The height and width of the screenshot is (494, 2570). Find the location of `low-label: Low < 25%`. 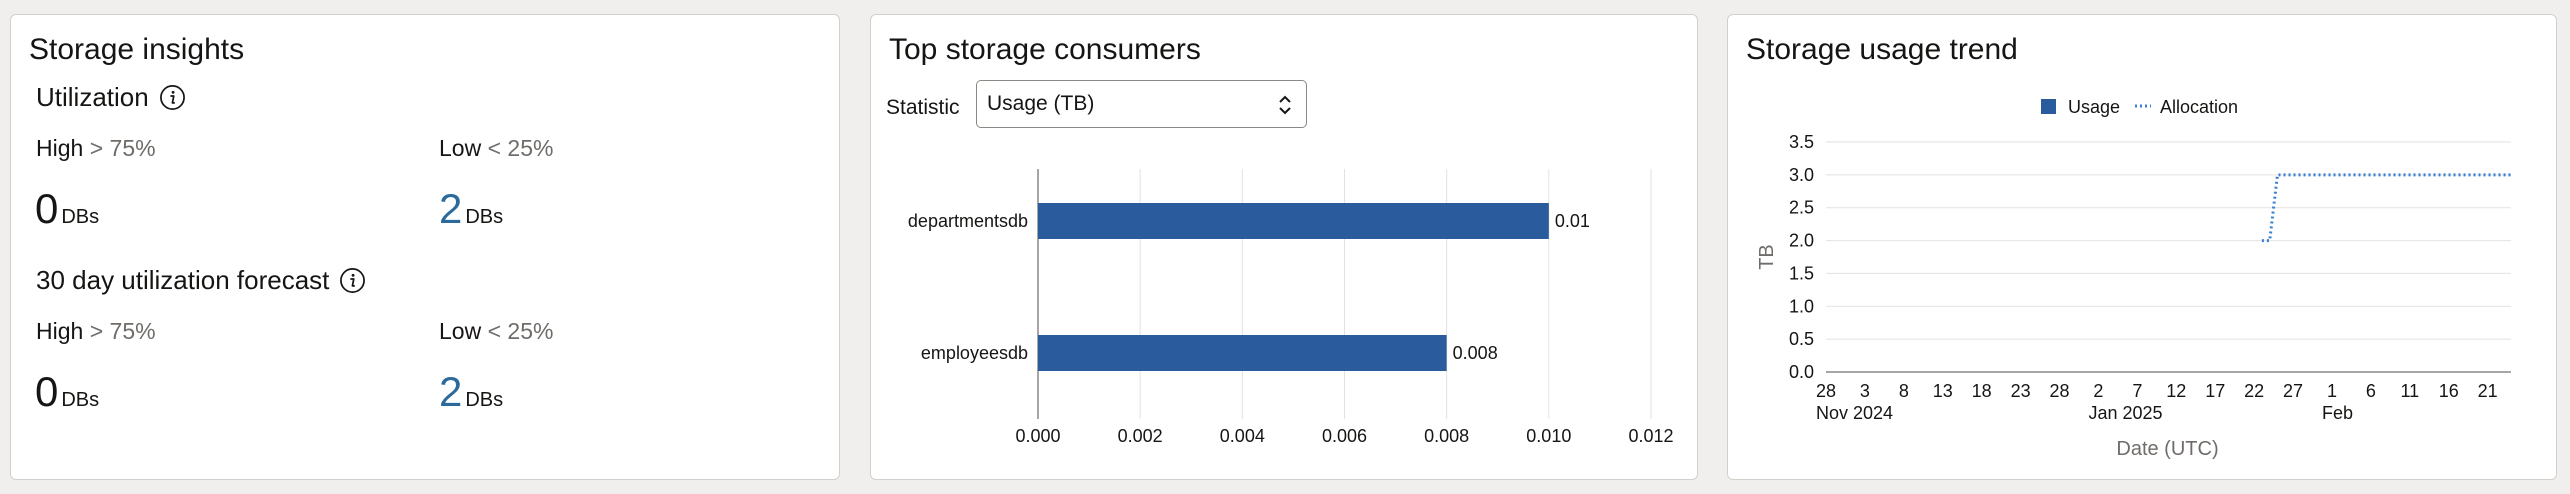

low-label: Low < 25% is located at coordinates (496, 148).